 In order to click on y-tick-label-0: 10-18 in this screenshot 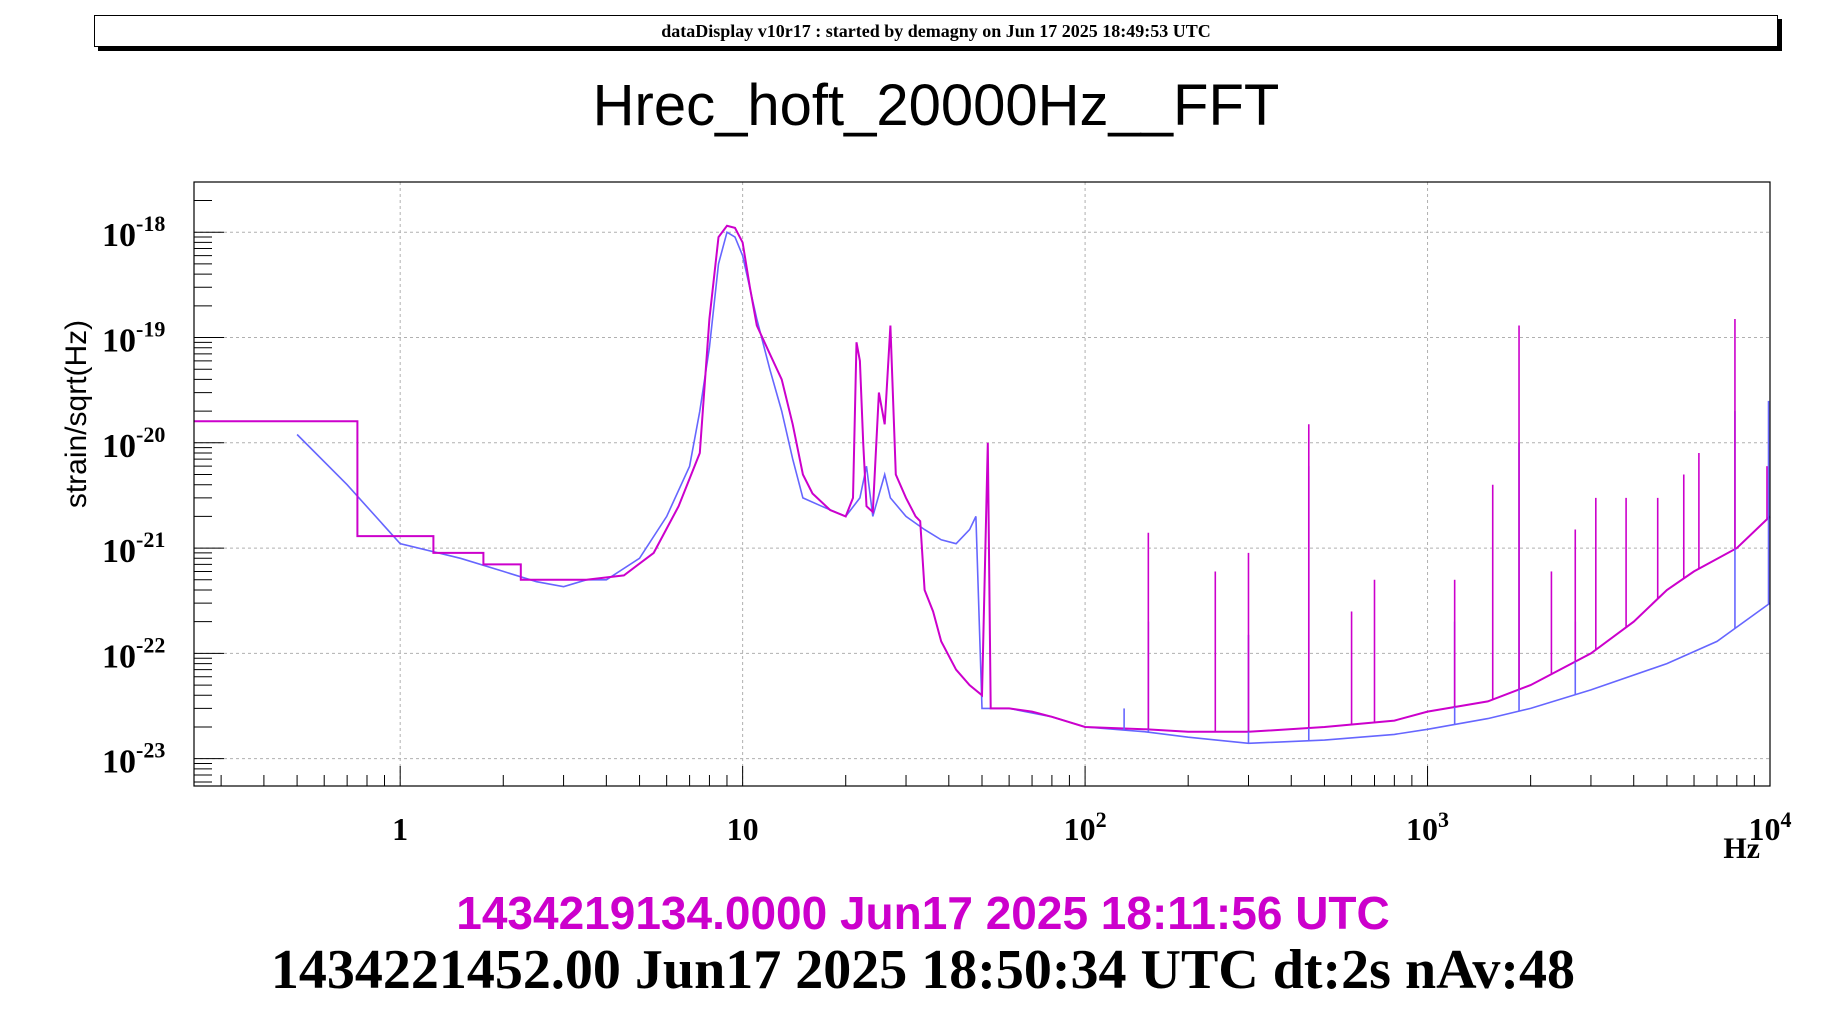, I will do `click(133, 232)`.